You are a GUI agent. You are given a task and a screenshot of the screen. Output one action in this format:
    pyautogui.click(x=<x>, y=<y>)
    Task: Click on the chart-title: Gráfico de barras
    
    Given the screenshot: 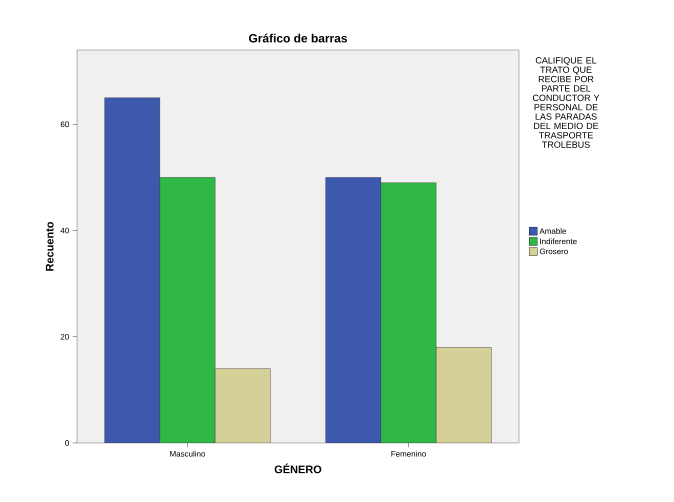 What is the action you would take?
    pyautogui.click(x=297, y=38)
    